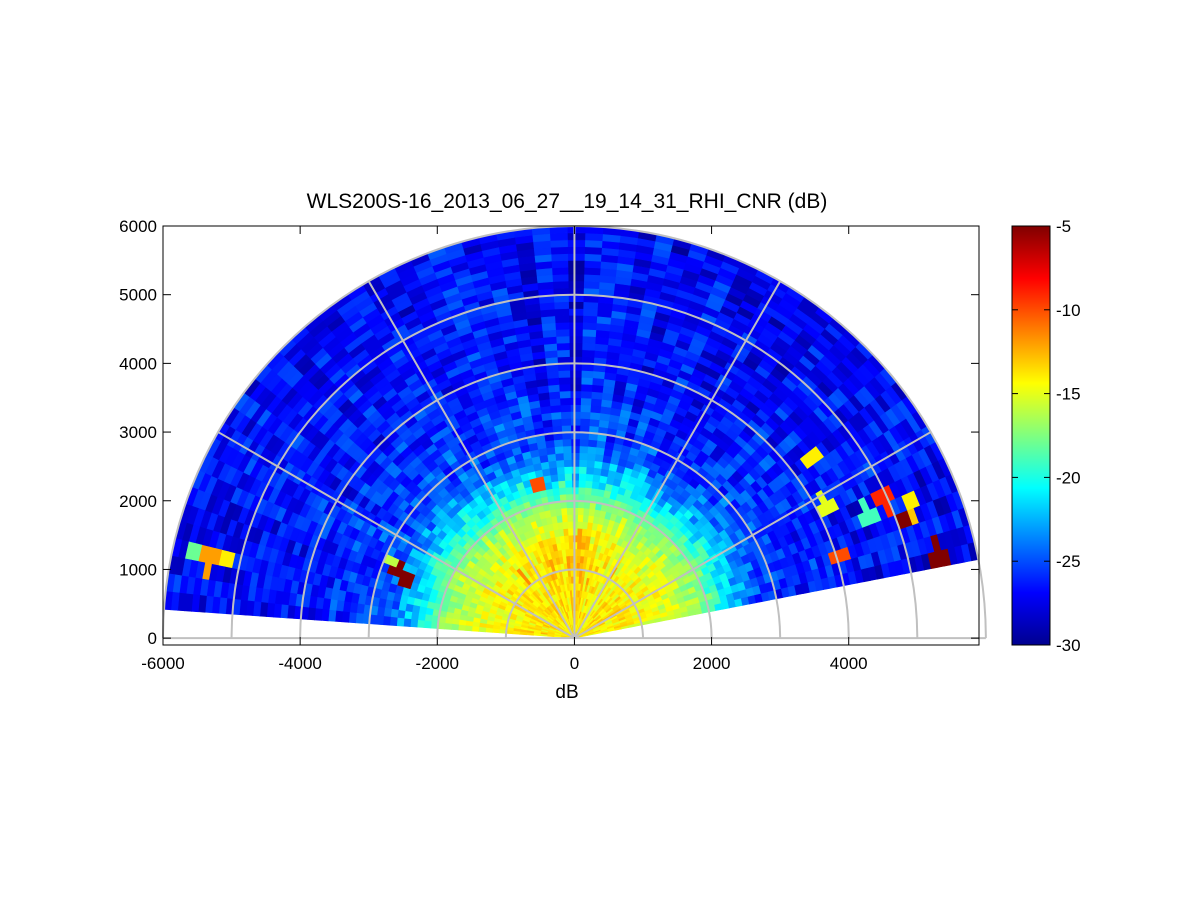  What do you see at coordinates (568, 483) in the screenshot?
I see `cnr-cell-1942` at bounding box center [568, 483].